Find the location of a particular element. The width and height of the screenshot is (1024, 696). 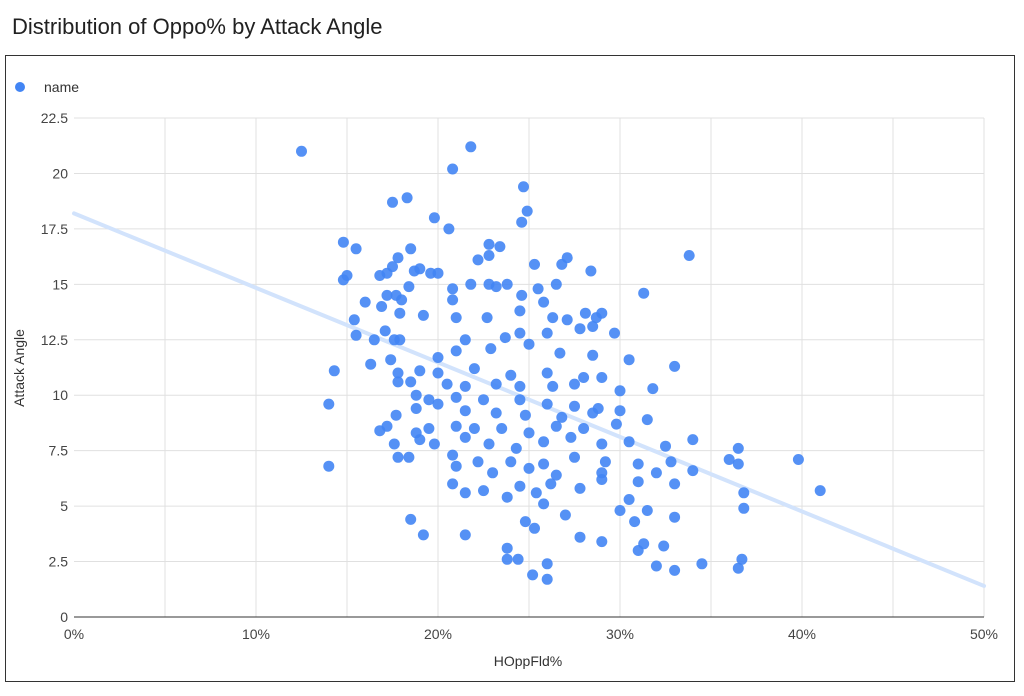

y-tick-label: 2.5 is located at coordinates (59, 562).